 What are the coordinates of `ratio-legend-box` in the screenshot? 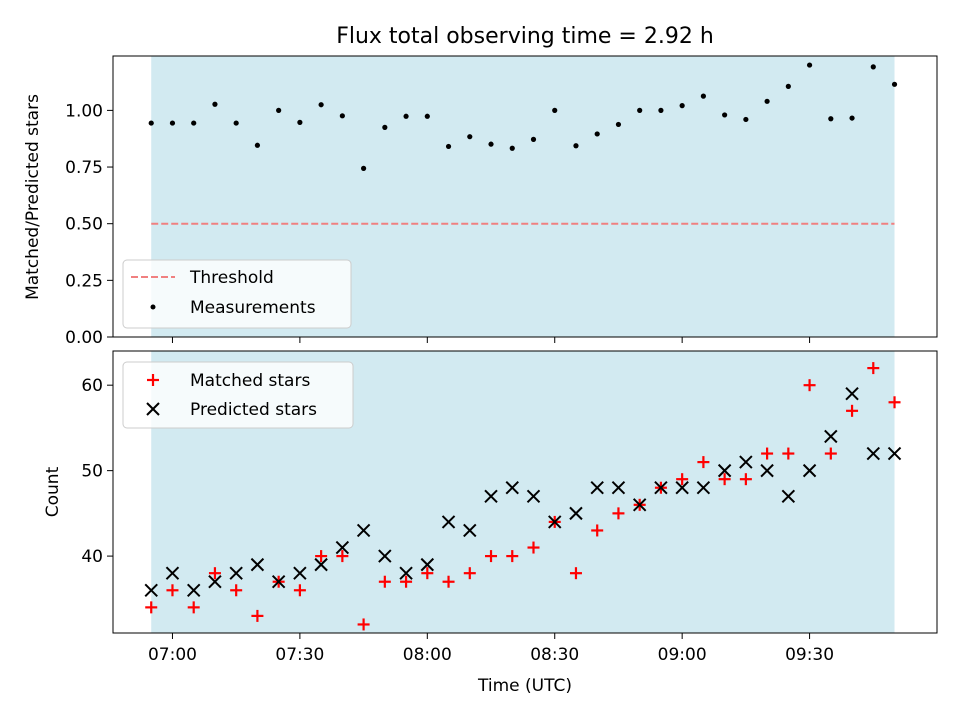 It's located at (237, 294).